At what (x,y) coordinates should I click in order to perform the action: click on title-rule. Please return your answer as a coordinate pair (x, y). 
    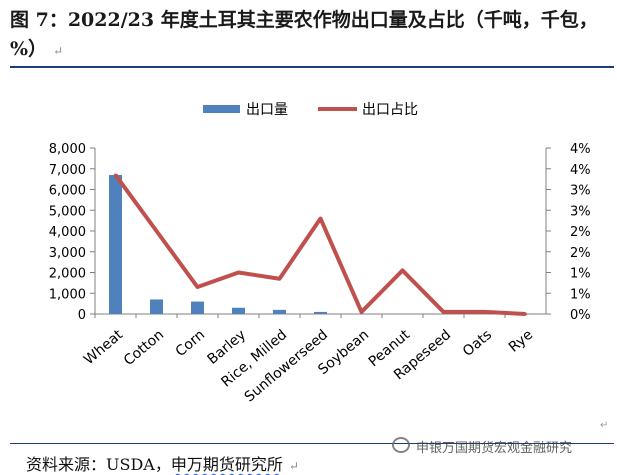
    Looking at the image, I should click on (312, 67).